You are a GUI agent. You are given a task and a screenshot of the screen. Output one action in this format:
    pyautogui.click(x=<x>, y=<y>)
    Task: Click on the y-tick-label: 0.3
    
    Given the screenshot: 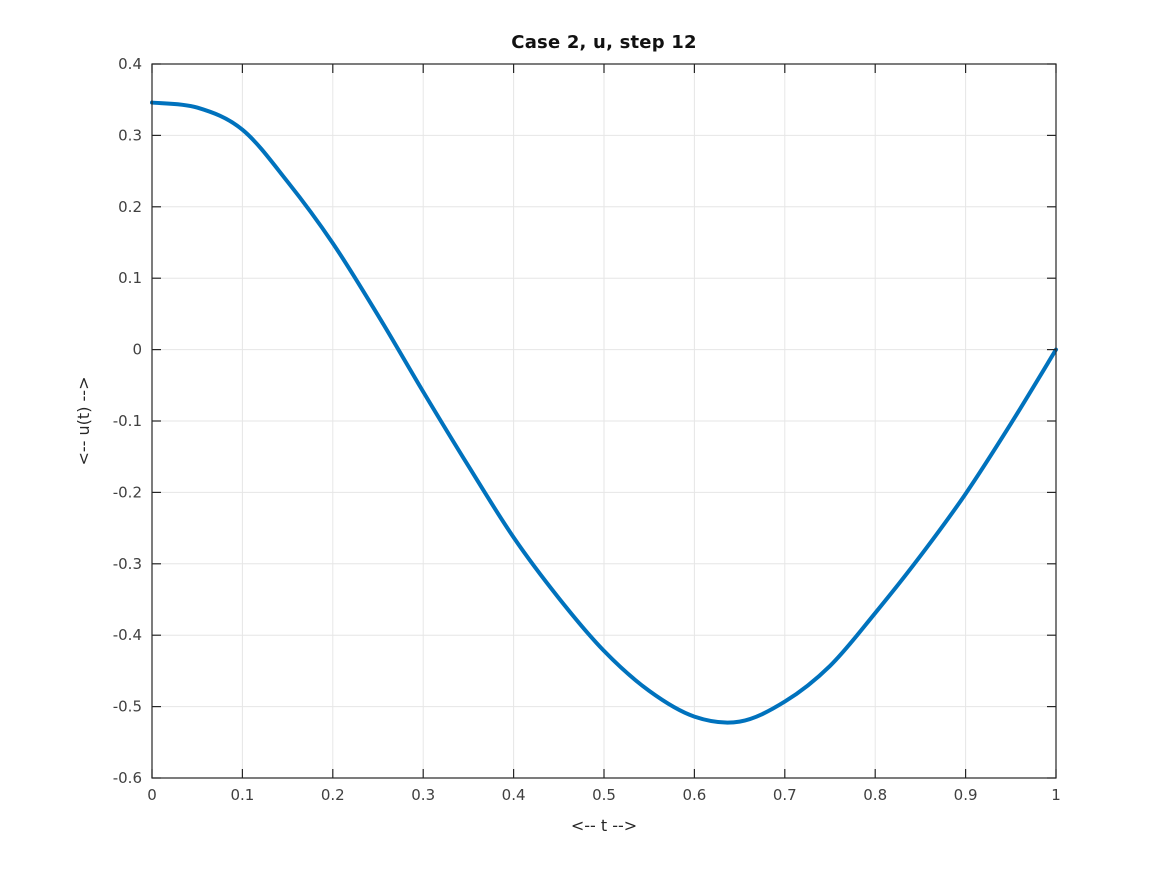 What is the action you would take?
    pyautogui.click(x=130, y=135)
    